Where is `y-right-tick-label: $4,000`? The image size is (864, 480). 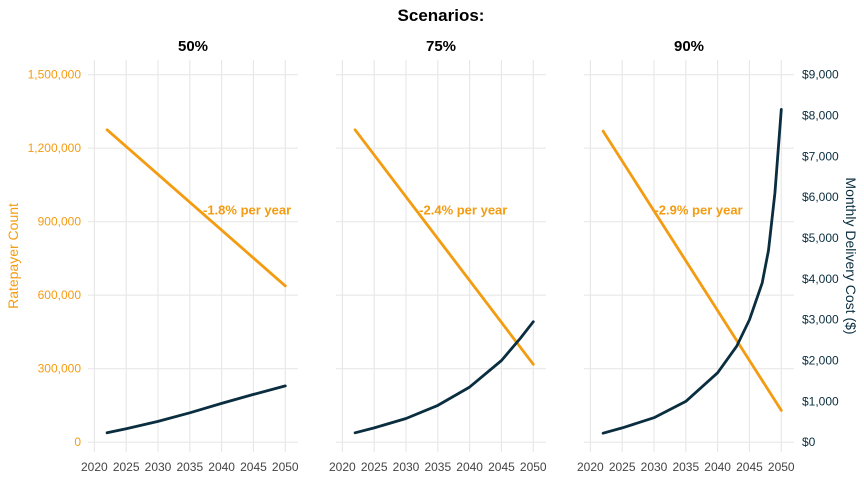
y-right-tick-label: $4,000 is located at coordinates (820, 279).